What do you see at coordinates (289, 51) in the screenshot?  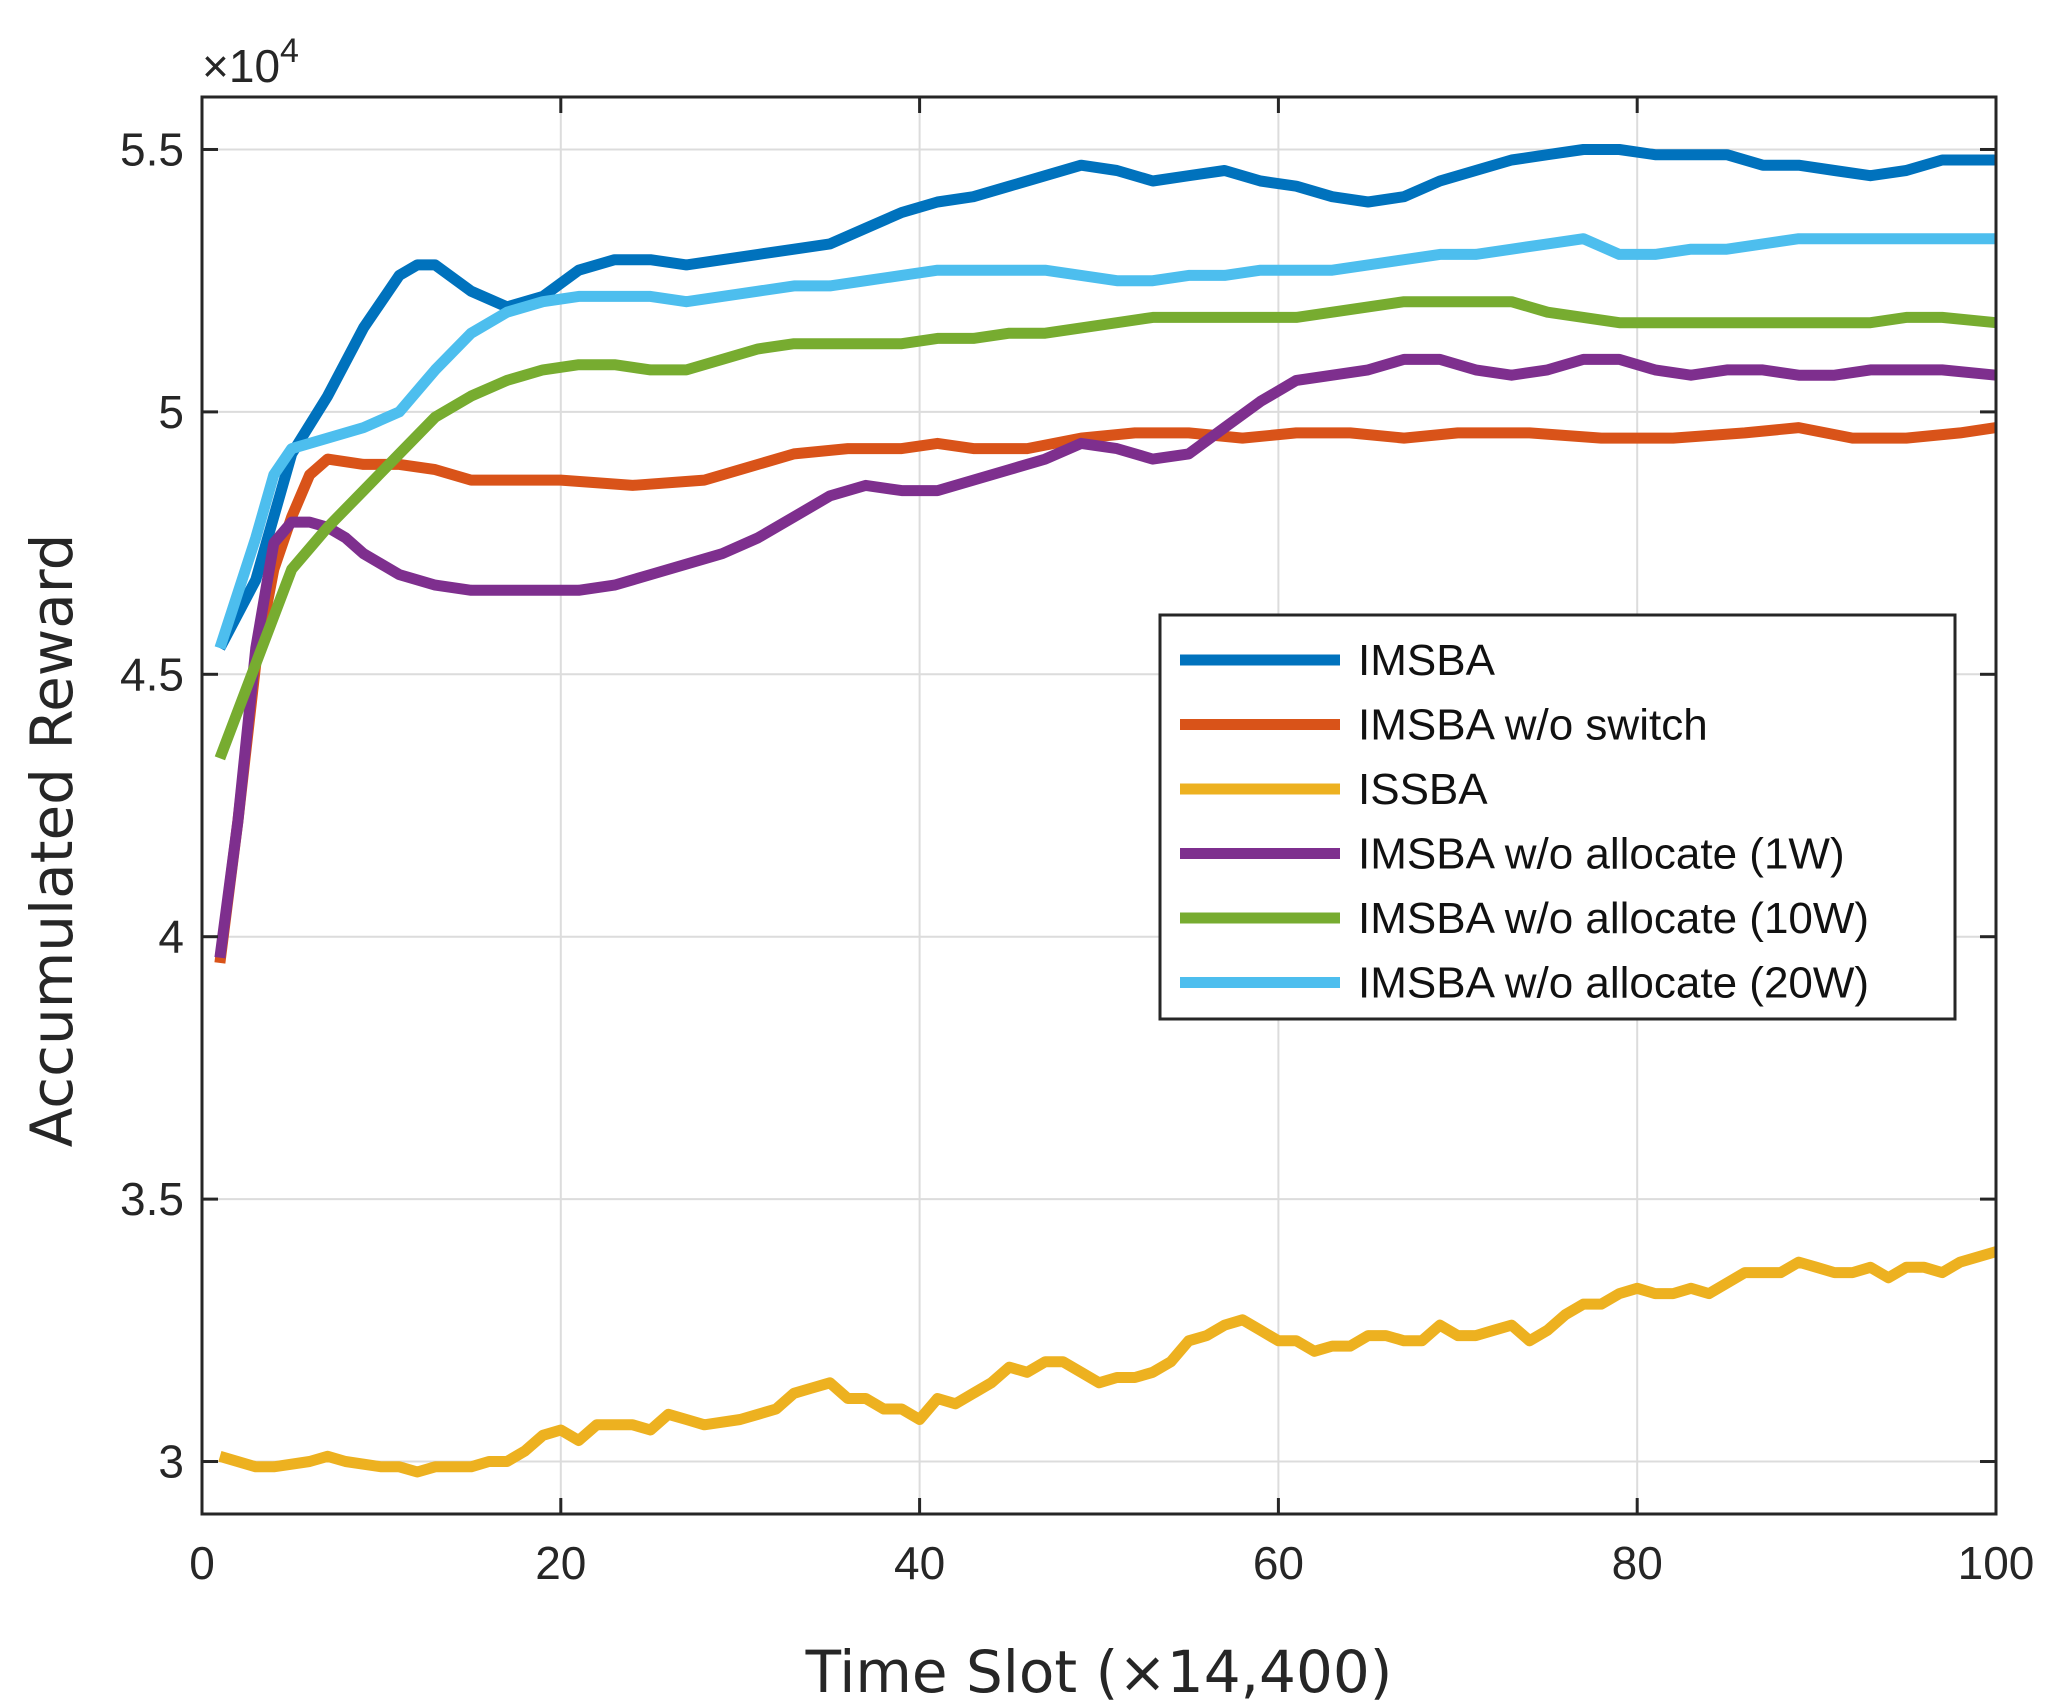 I see `exponent-power: 4` at bounding box center [289, 51].